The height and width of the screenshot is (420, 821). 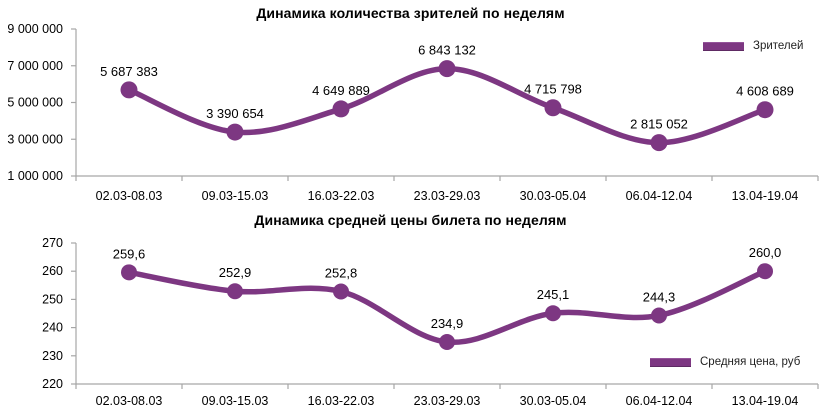 I want to click on data-point-label: 4 649 889, so click(x=341, y=90).